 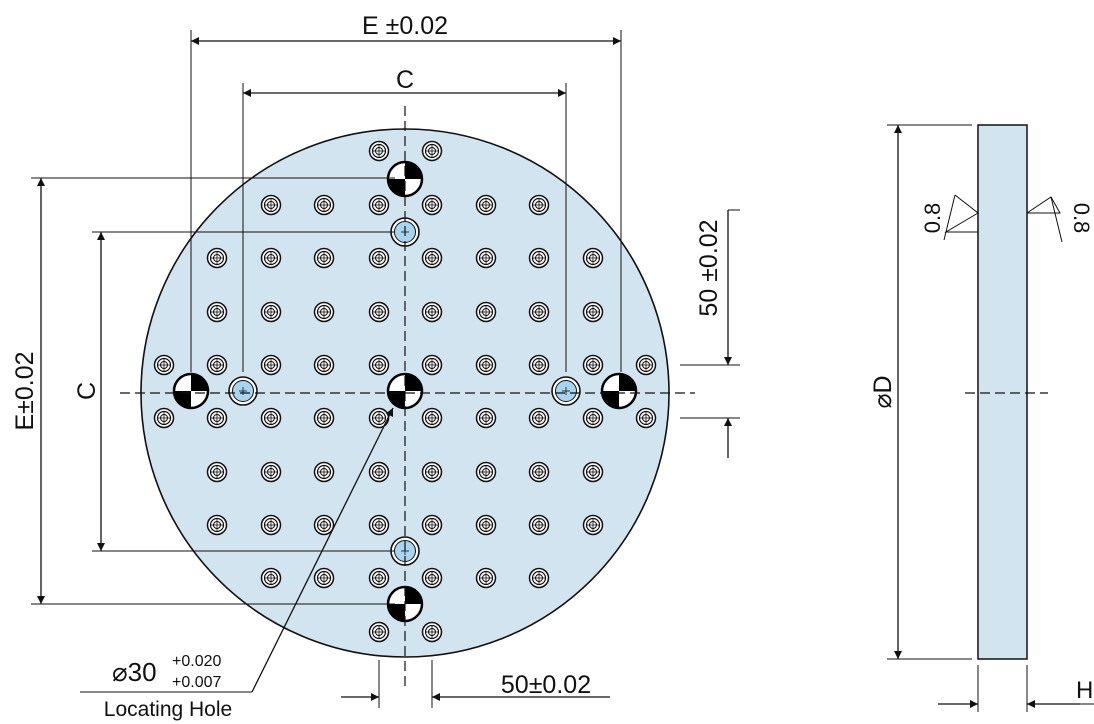 I want to click on label-locating-diameter: ⌀30, so click(x=134, y=672).